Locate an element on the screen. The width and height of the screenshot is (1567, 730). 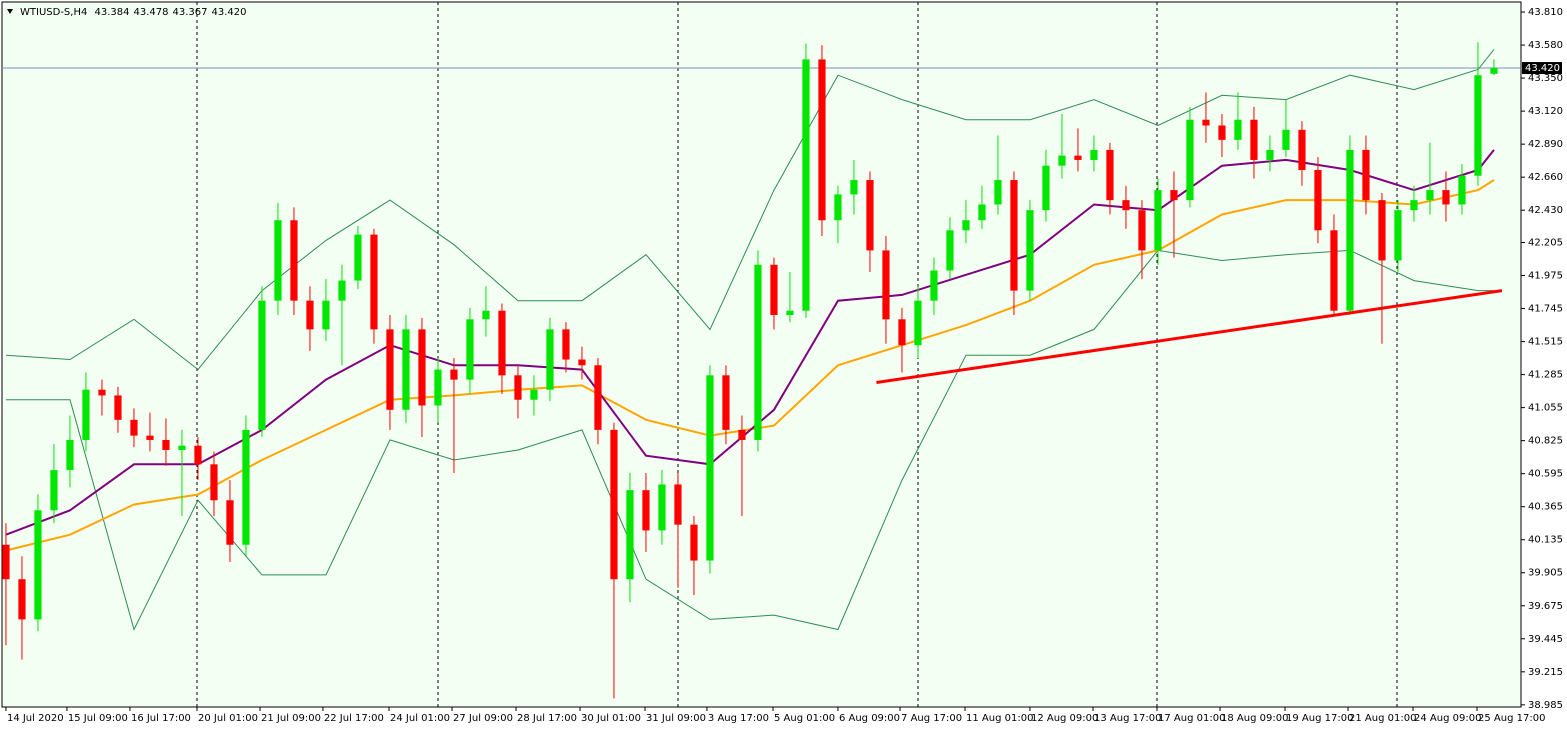
y-tick-label: 41.975 is located at coordinates (1545, 276).